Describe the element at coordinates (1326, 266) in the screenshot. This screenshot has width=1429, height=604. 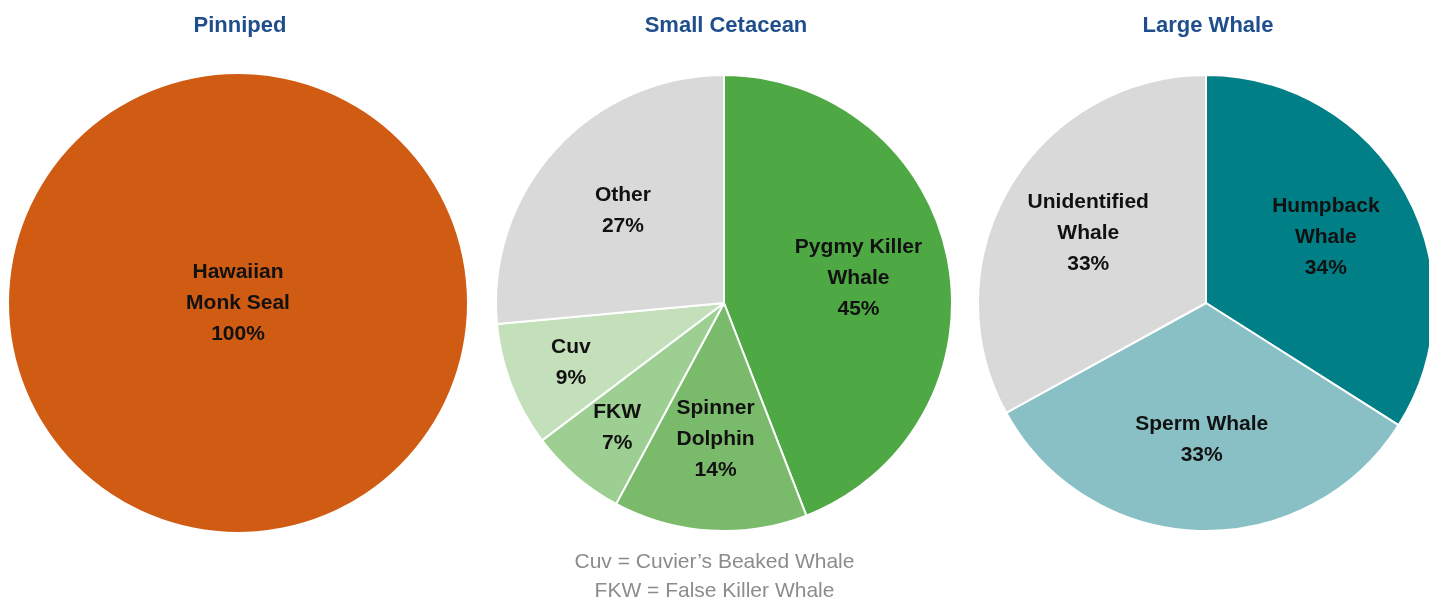
I see `data-label: 34%` at that location.